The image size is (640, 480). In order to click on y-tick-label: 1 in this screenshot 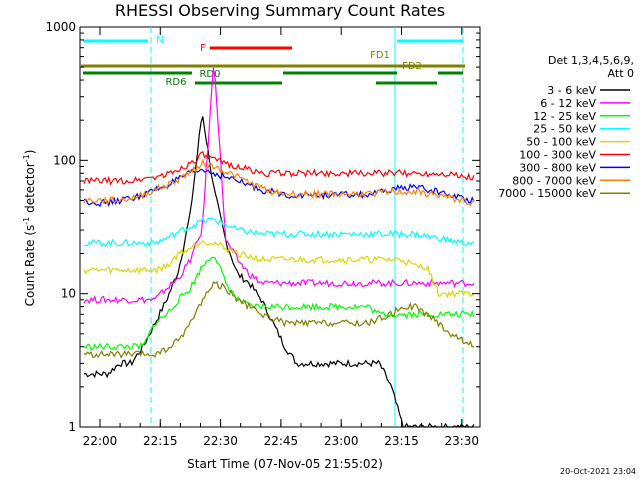, I will do `click(72, 427)`.